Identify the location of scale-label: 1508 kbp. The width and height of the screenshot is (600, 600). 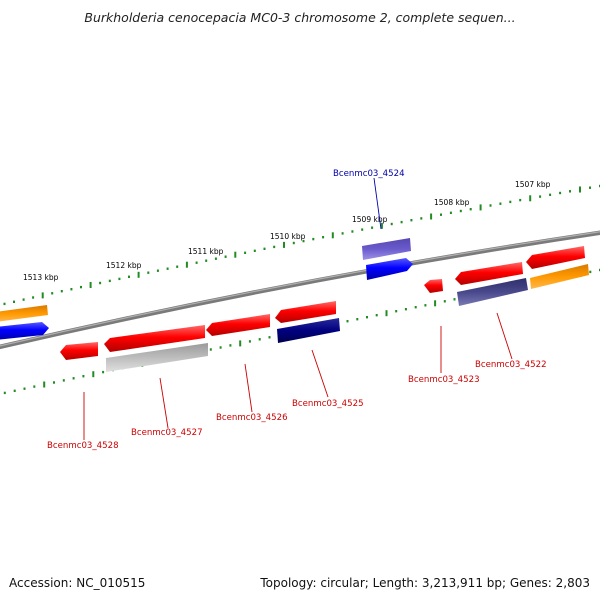
(452, 202).